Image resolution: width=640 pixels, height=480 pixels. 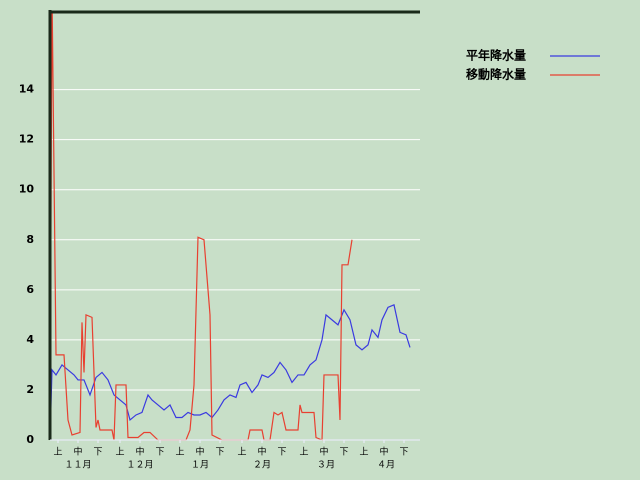 I want to click on y-tick-label: 0, so click(x=30, y=439).